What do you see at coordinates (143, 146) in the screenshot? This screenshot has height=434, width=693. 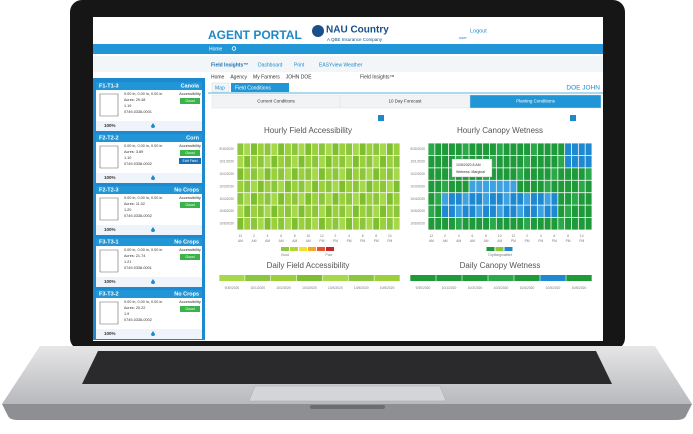 I see `field-rain: 0.00 in, 0.00 in, 0.00 in` at bounding box center [143, 146].